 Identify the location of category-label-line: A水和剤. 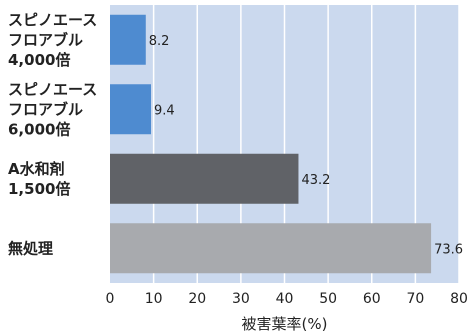
(36, 169).